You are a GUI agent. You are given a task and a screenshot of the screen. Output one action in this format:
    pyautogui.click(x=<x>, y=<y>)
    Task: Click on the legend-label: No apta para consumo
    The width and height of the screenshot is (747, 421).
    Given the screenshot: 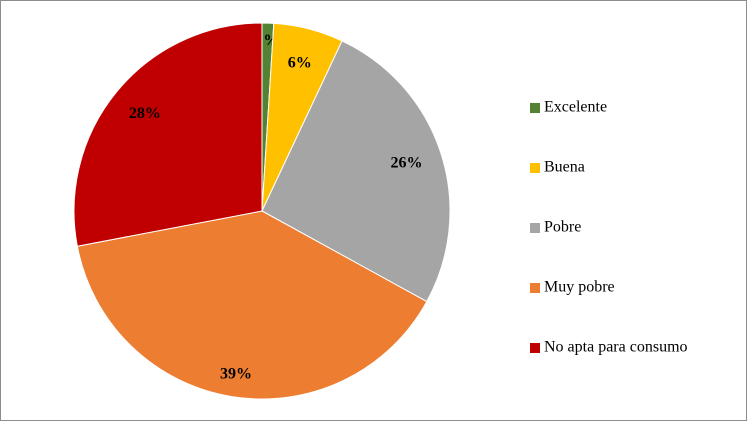 What is the action you would take?
    pyautogui.click(x=616, y=347)
    